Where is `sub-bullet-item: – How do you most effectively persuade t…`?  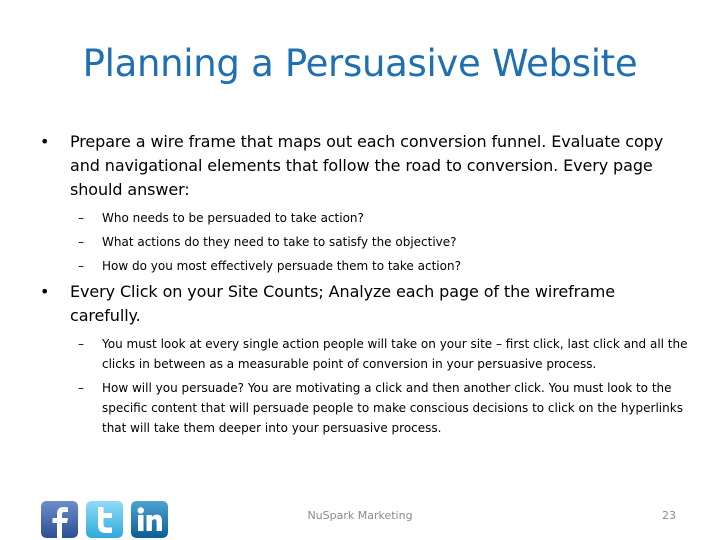 sub-bullet-item: – How do you most effectively persuade t… is located at coordinates (363, 266).